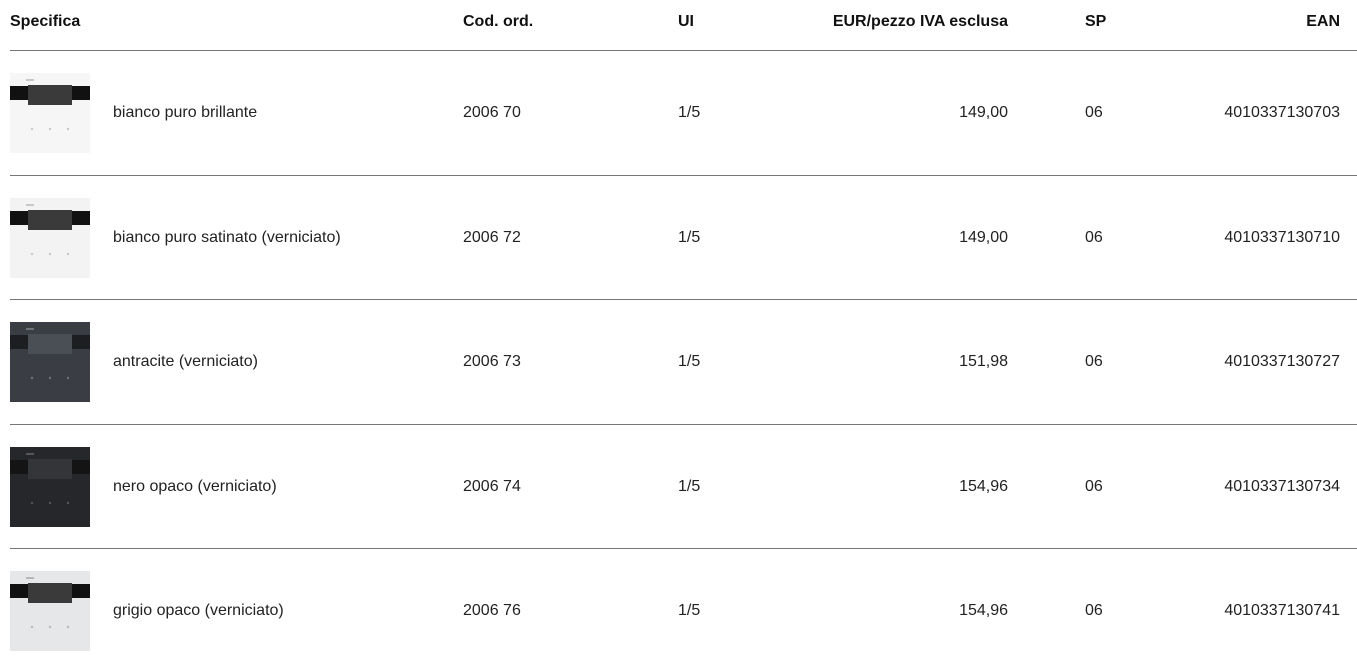 The height and width of the screenshot is (668, 1357). Describe the element at coordinates (198, 611) in the screenshot. I see `product-name: grigio opaco (verniciato)` at that location.